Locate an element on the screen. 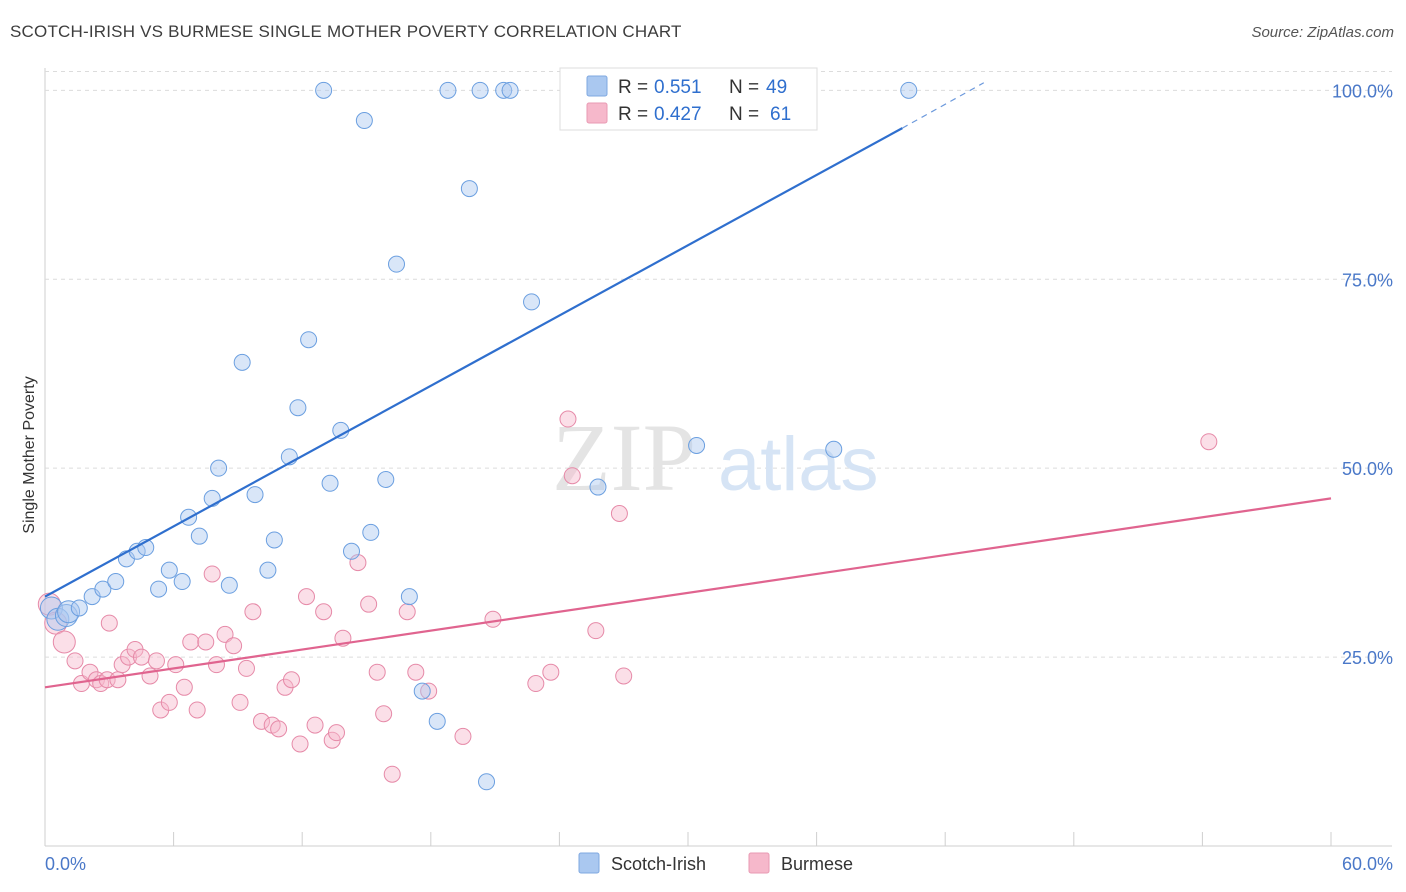 The image size is (1406, 892). legend-n-label-1: N = is located at coordinates (744, 87).